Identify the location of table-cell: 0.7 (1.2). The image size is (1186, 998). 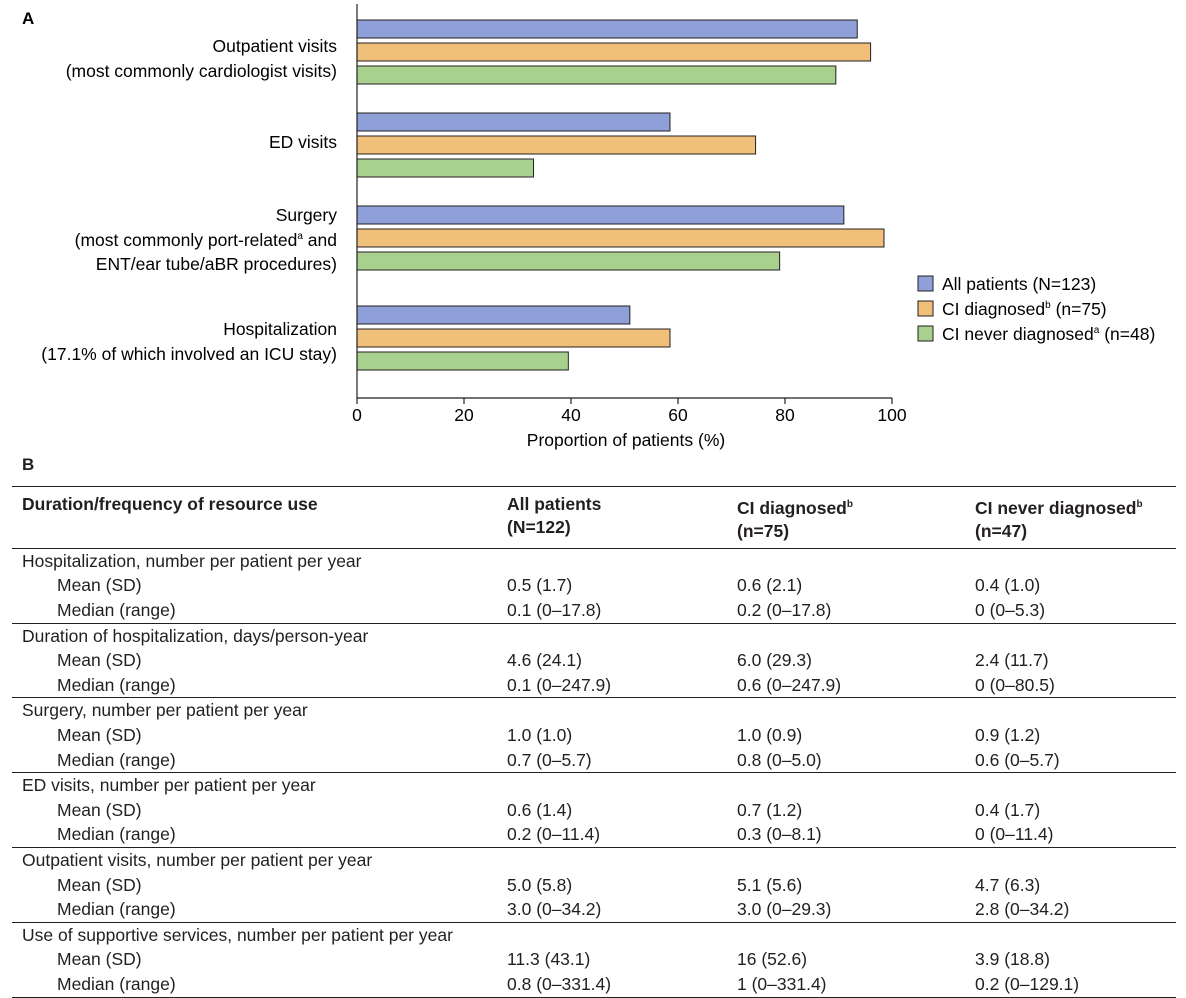
(770, 809).